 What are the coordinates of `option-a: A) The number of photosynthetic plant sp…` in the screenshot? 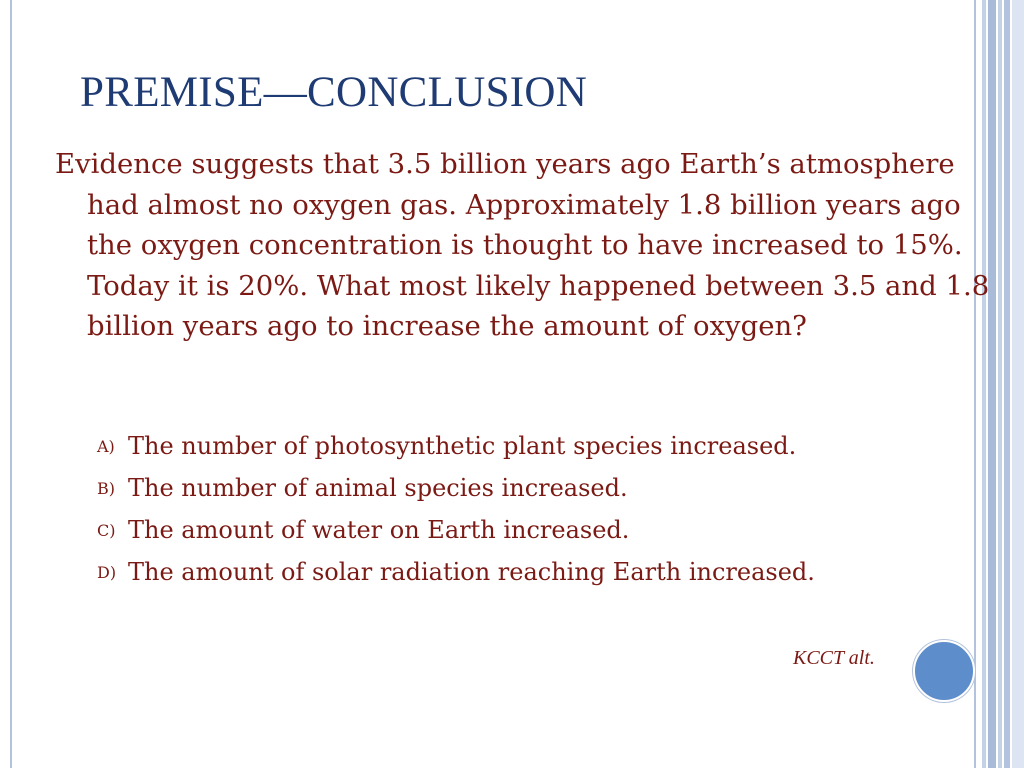 It's located at (532, 446).